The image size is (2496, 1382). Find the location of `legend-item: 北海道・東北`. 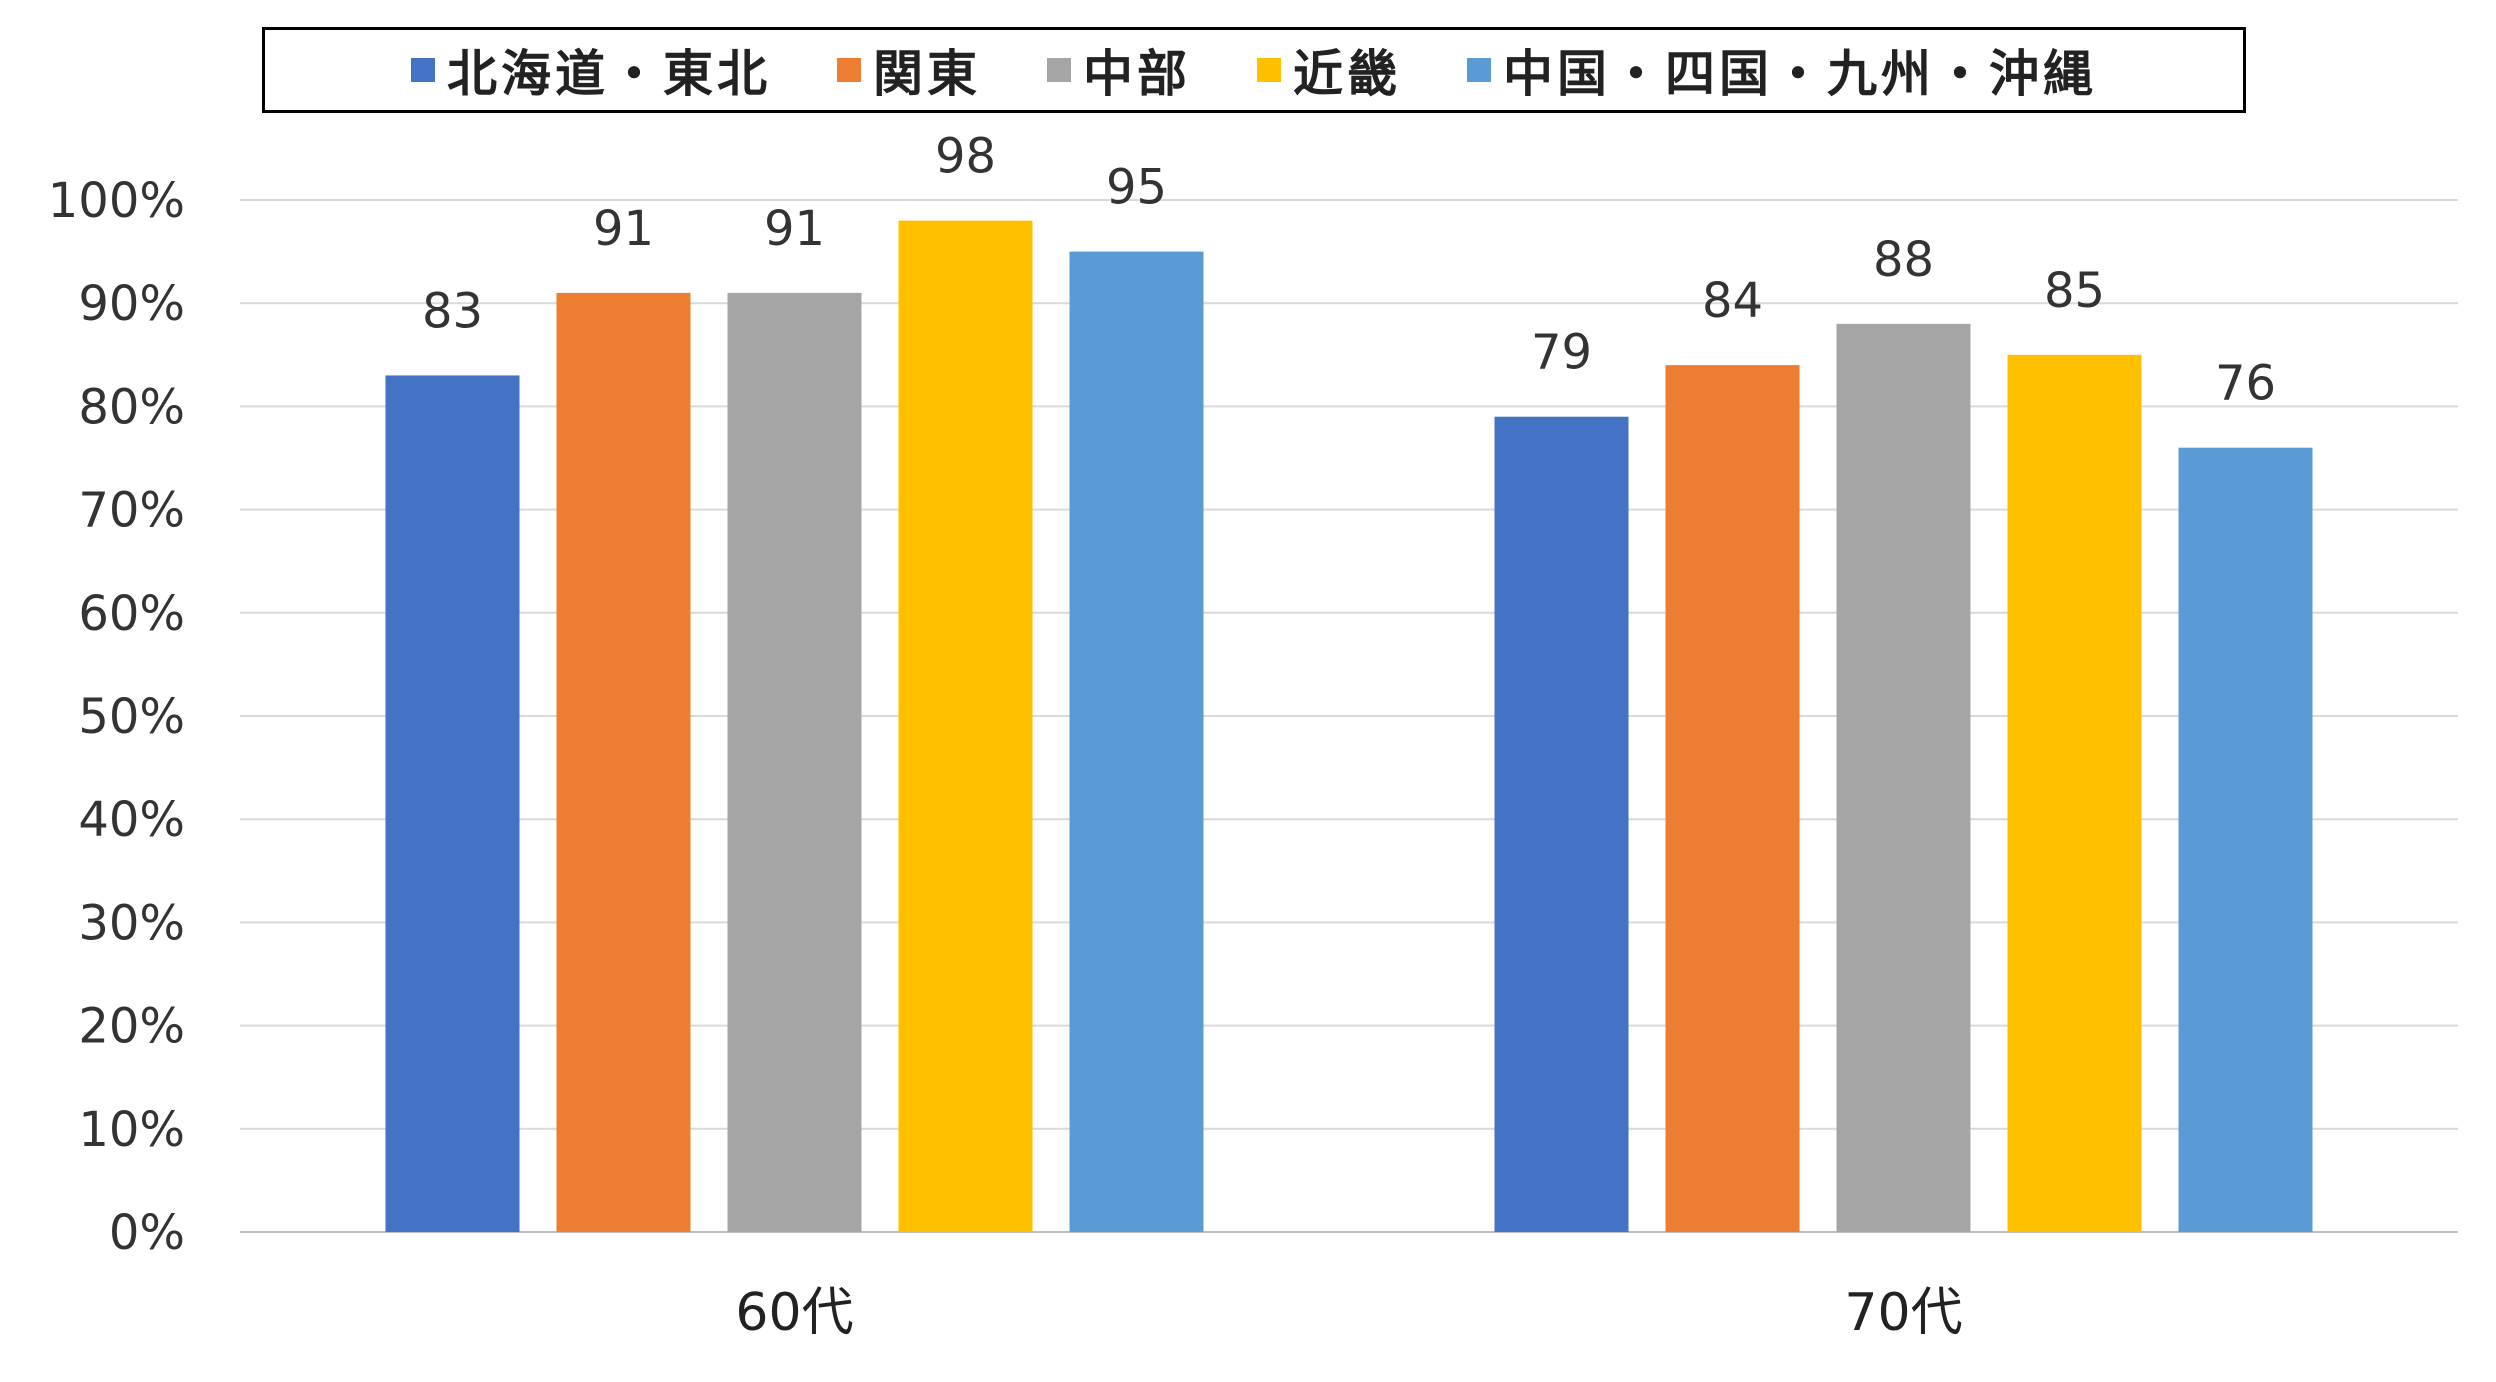

legend-item: 北海道・東北 is located at coordinates (591, 70).